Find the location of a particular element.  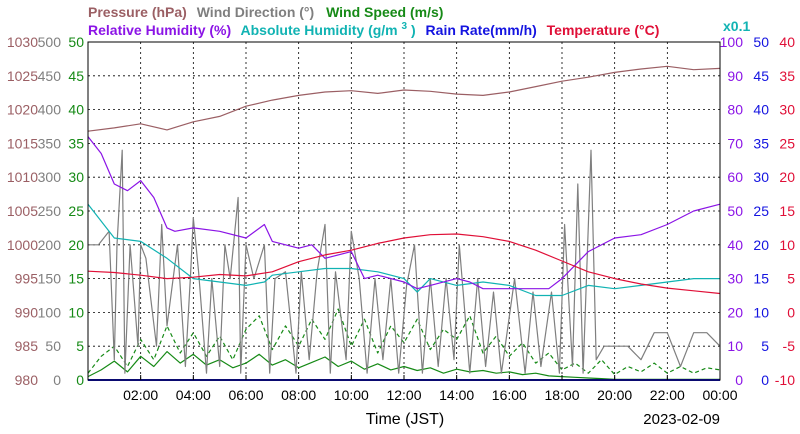

y-tick-temperature: -10 is located at coordinates (785, 380).